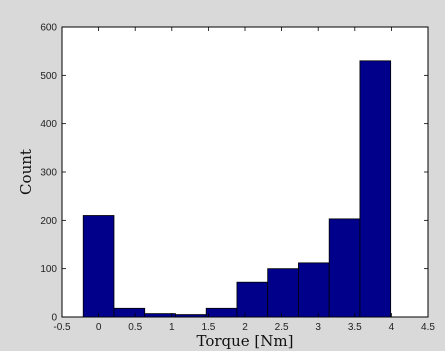 Image resolution: width=445 pixels, height=351 pixels. What do you see at coordinates (135, 327) in the screenshot?
I see `x-tick-label: 0.5` at bounding box center [135, 327].